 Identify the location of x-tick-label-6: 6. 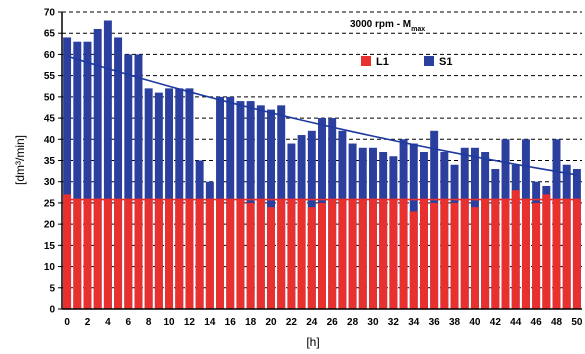
(128, 322).